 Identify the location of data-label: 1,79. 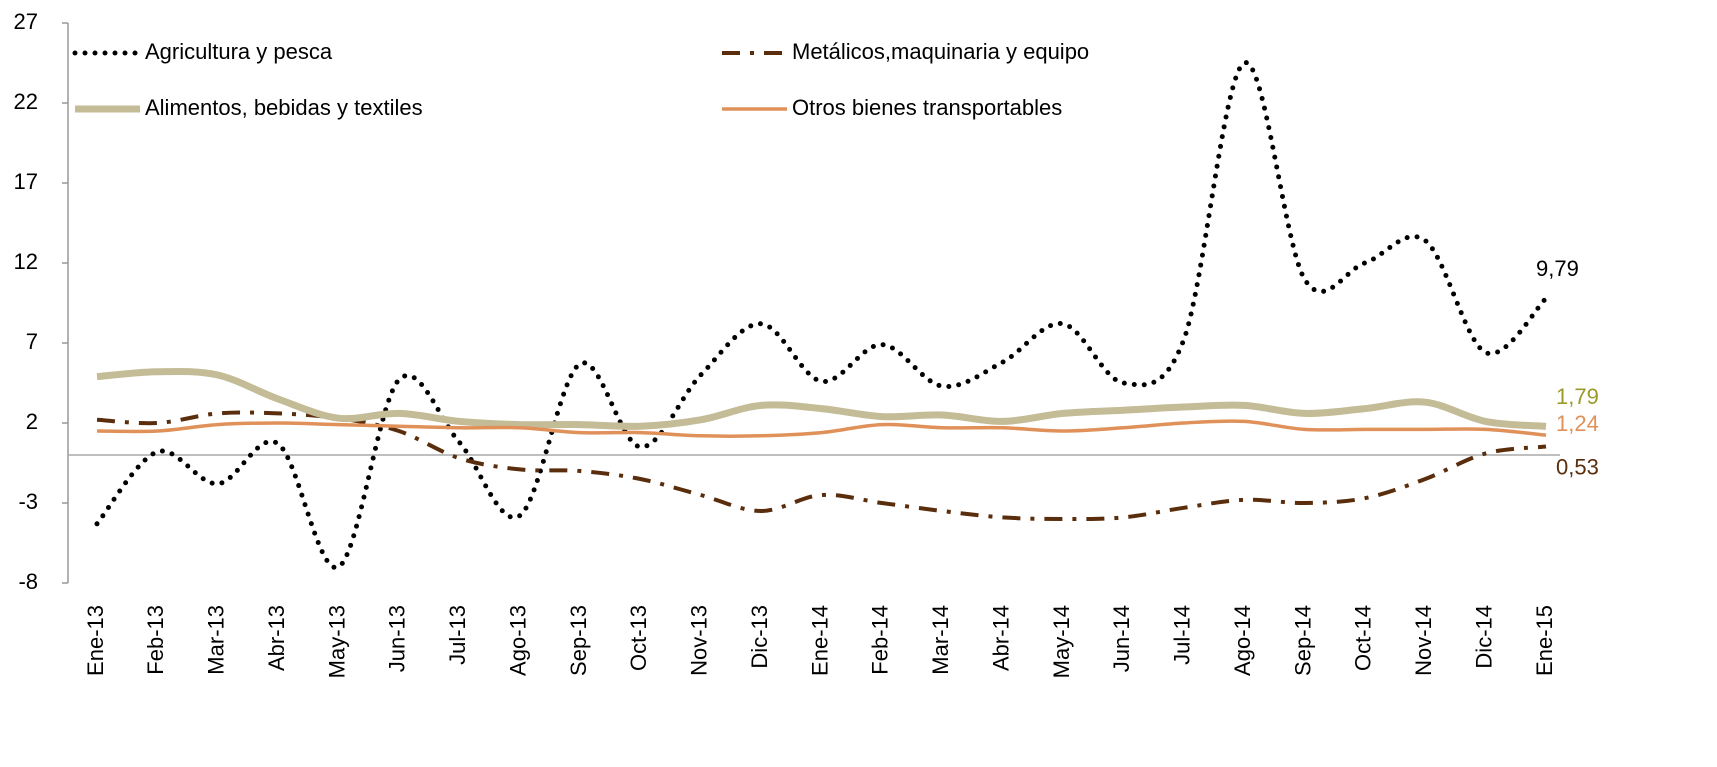
(1577, 396).